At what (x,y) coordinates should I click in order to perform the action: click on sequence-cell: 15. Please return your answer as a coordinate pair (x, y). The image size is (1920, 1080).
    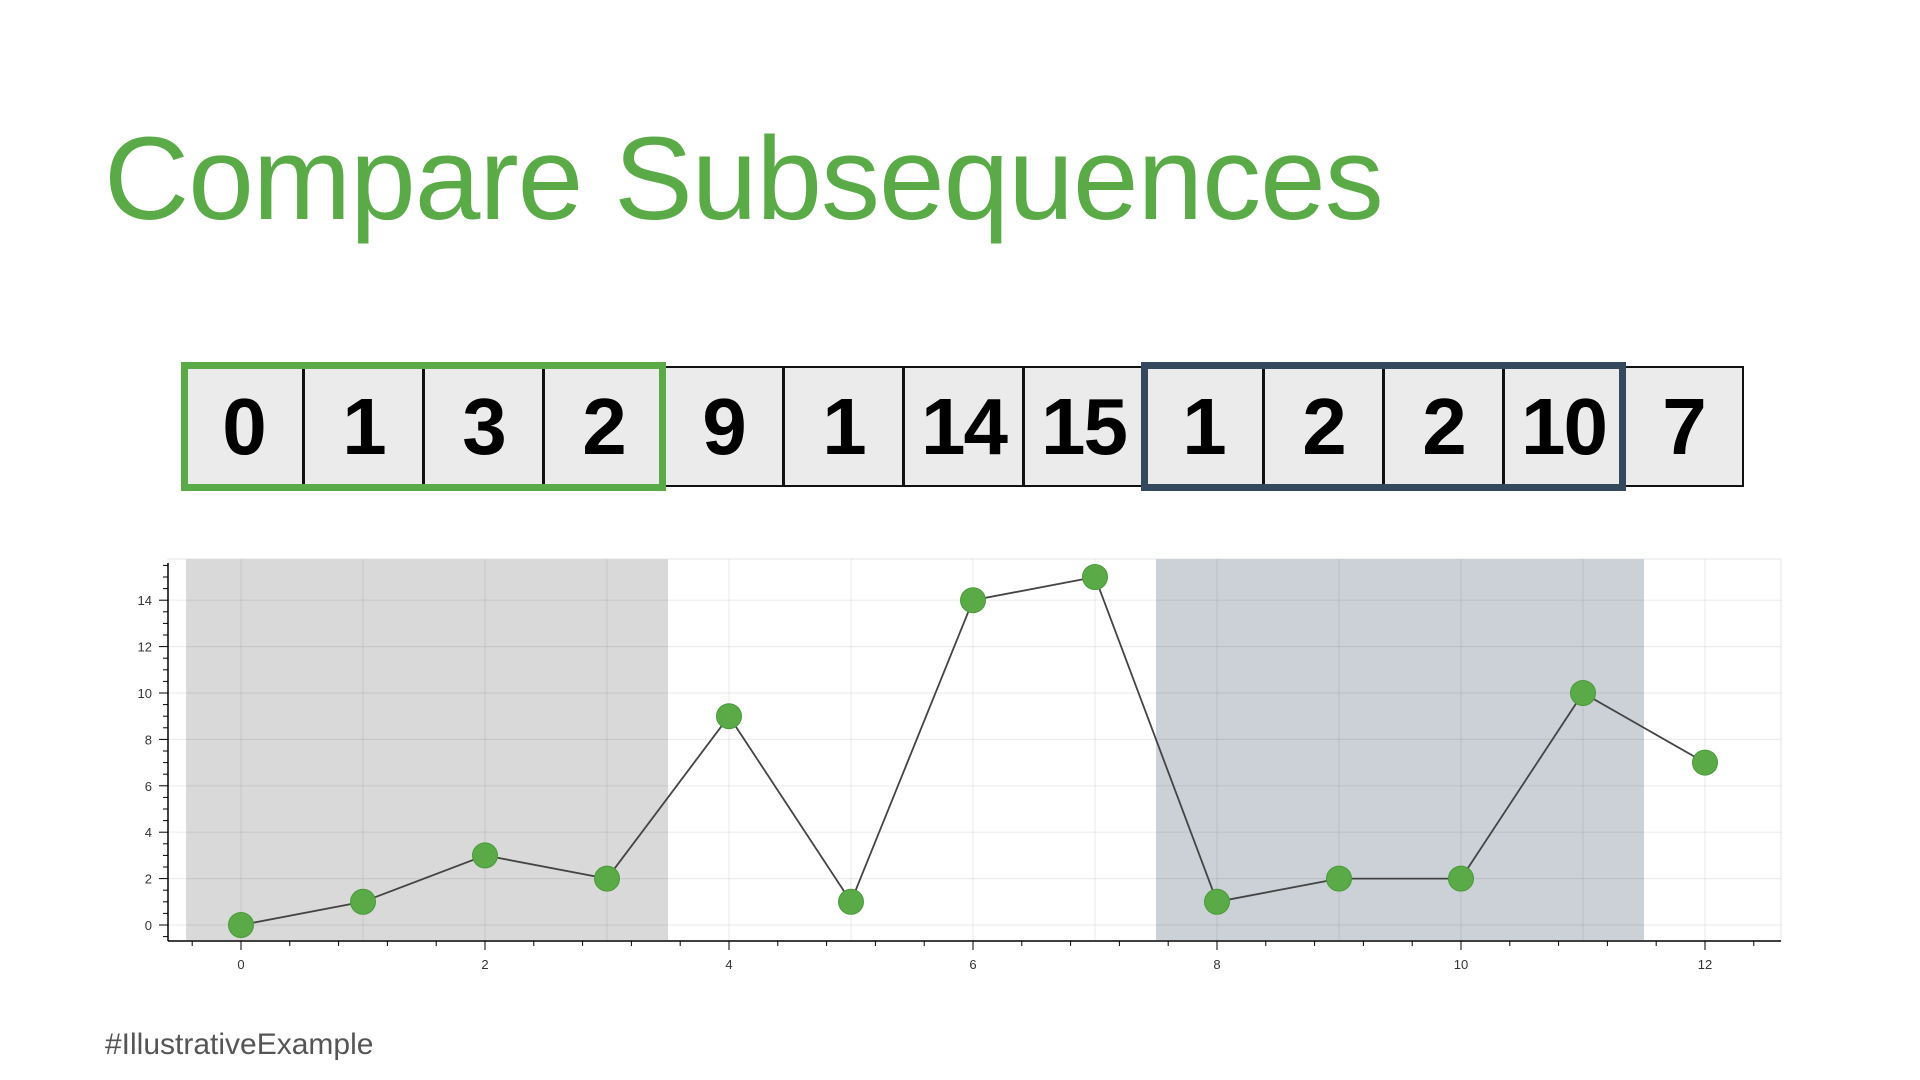
    Looking at the image, I should click on (1083, 426).